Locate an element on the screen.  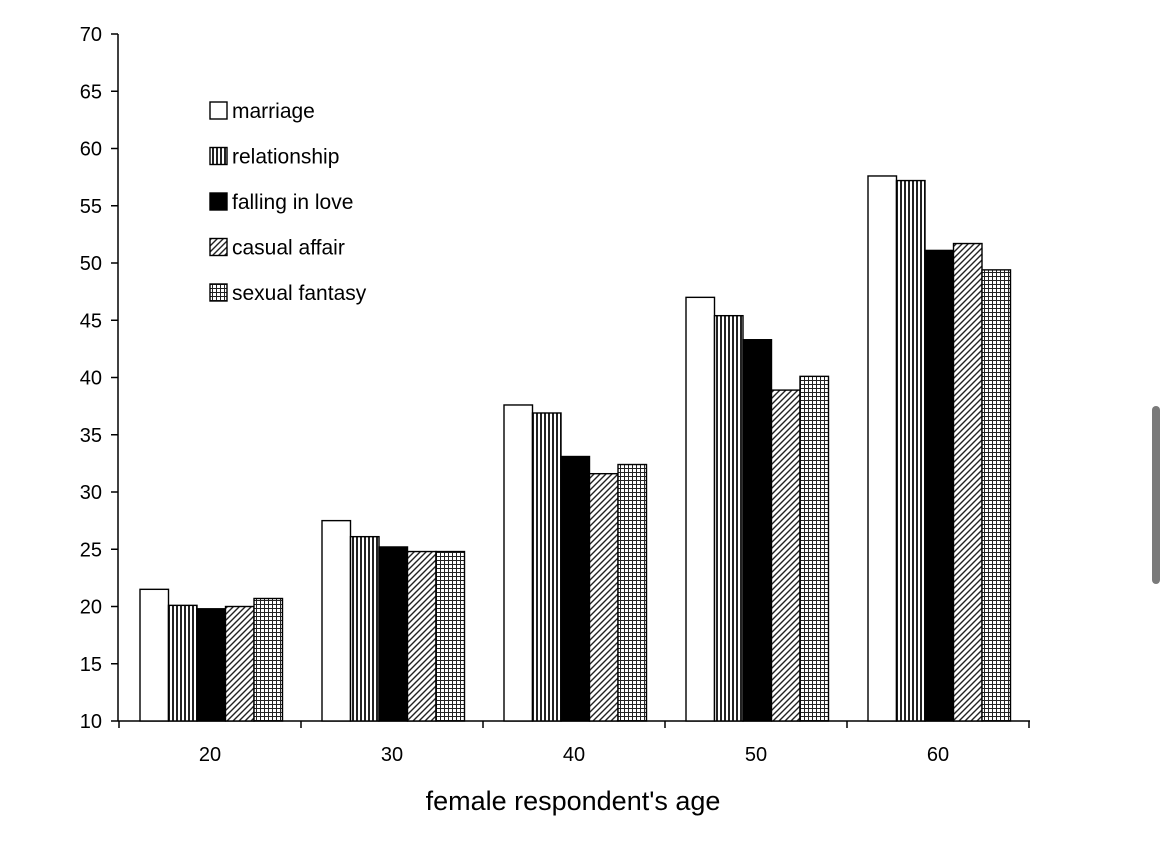
x-axis-title: female respondent's age is located at coordinates (573, 801).